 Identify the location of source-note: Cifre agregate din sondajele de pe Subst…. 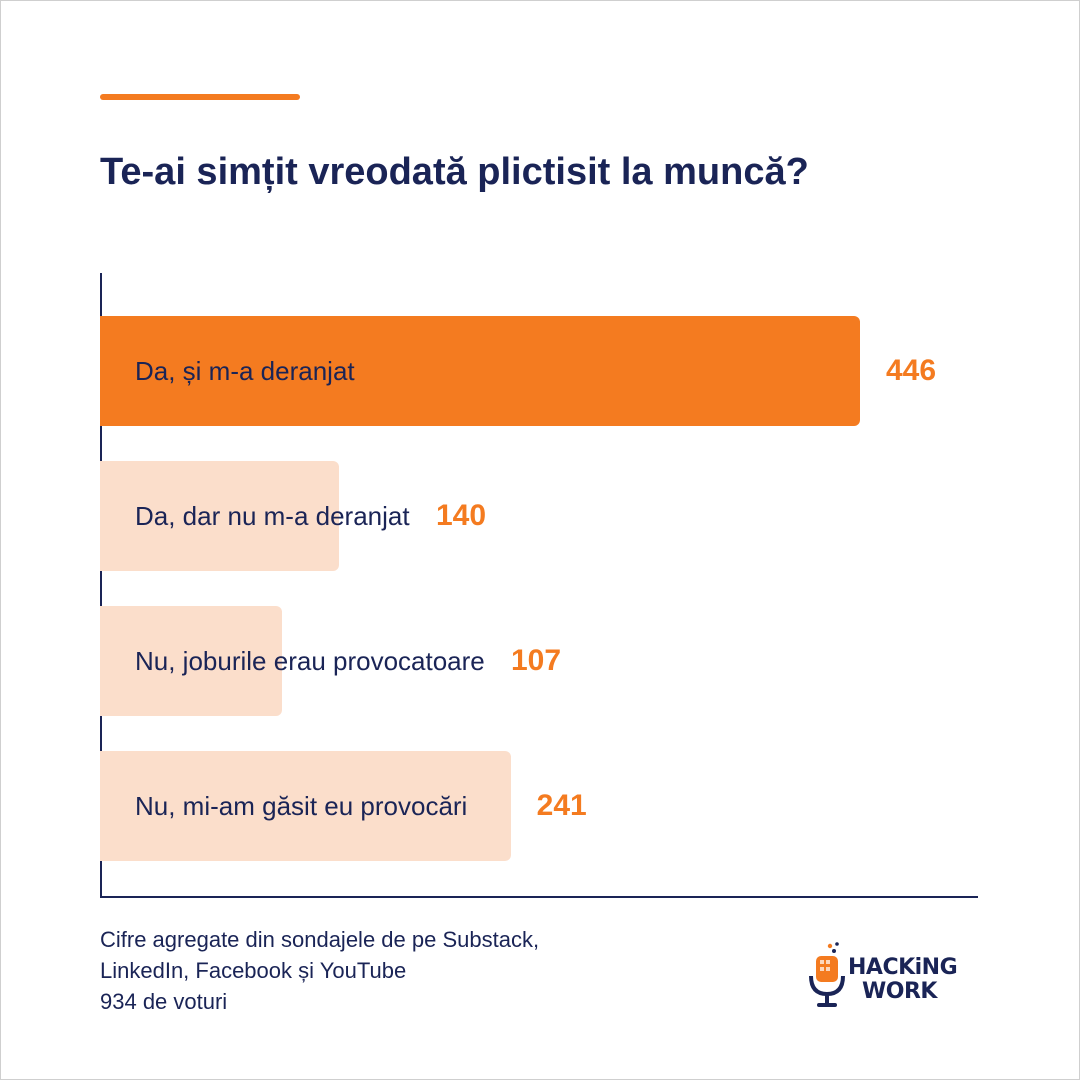
(410, 970).